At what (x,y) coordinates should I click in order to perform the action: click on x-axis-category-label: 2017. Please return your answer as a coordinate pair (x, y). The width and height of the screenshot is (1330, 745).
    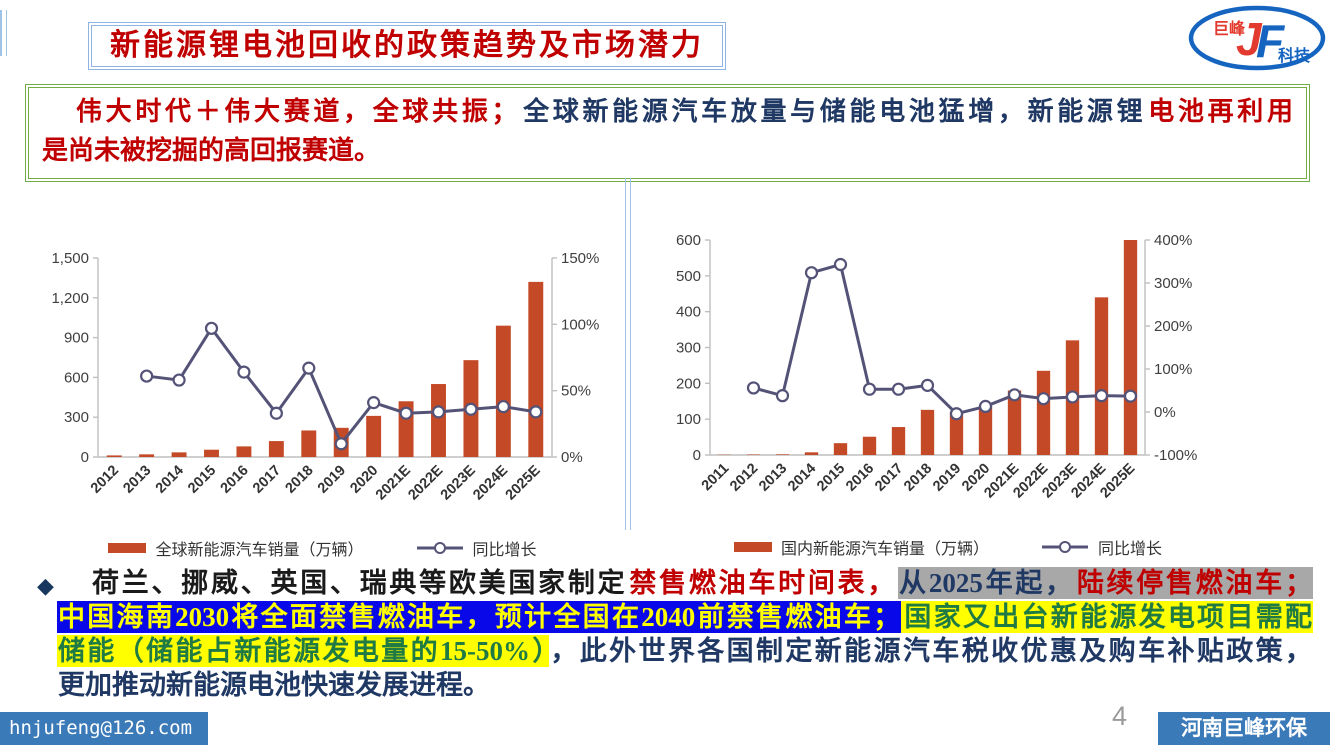
    Looking at the image, I should click on (889, 478).